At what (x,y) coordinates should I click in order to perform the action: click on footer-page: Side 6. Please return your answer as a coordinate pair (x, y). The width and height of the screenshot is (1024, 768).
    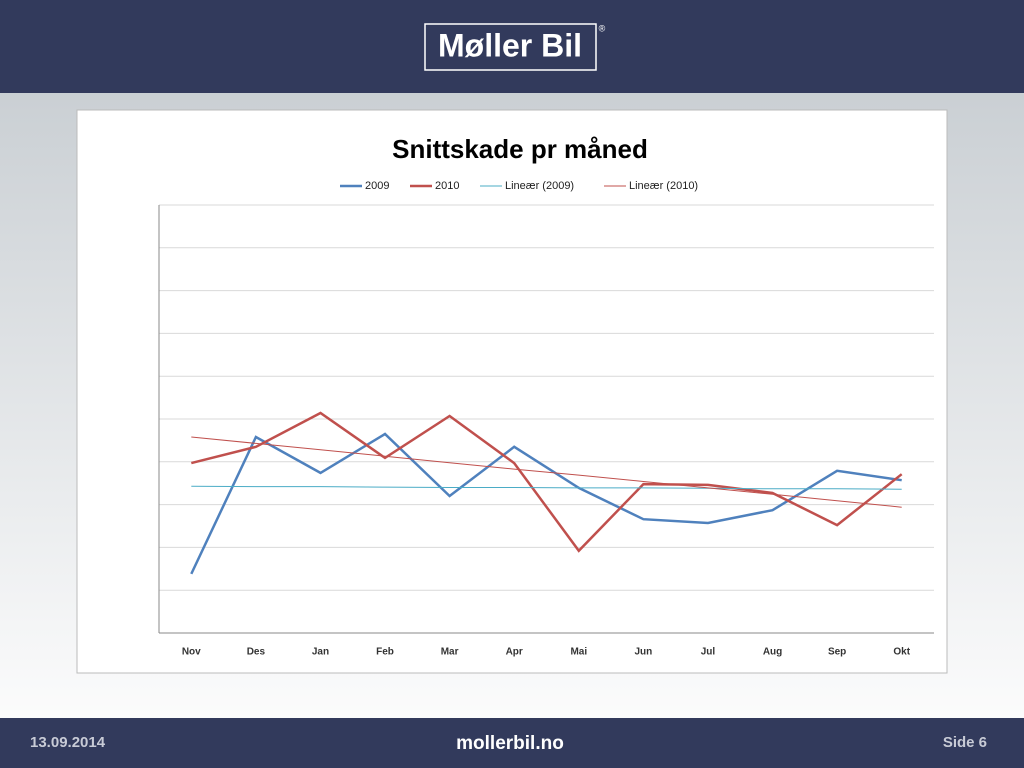
    Looking at the image, I should click on (965, 742).